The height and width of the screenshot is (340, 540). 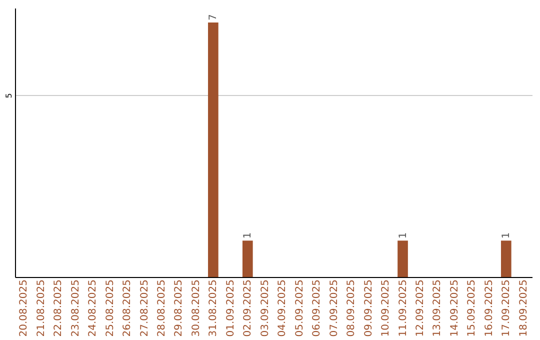 I want to click on x-tick-label: 16.09.2025, so click(x=489, y=308).